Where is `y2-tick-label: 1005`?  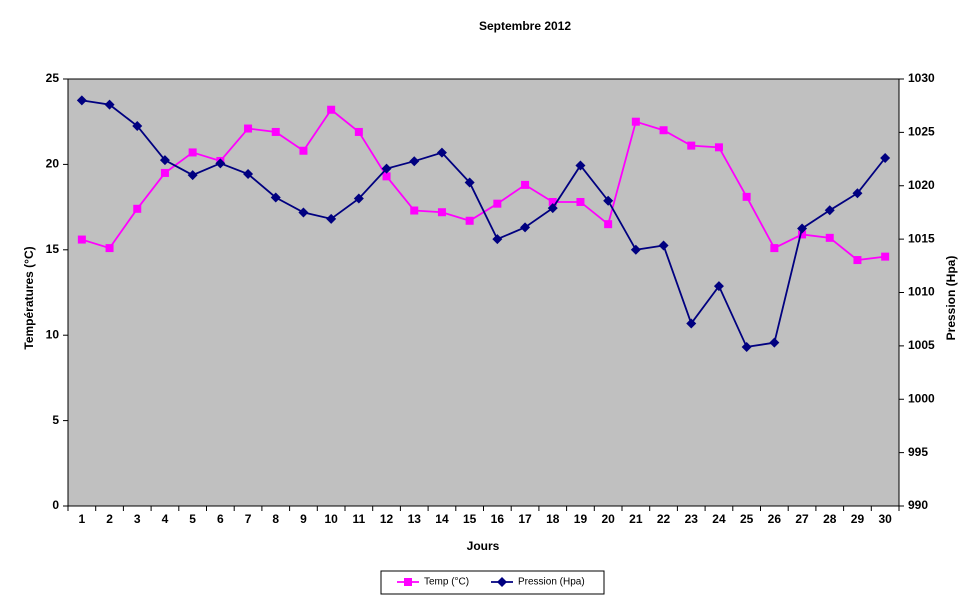 y2-tick-label: 1005 is located at coordinates (921, 345).